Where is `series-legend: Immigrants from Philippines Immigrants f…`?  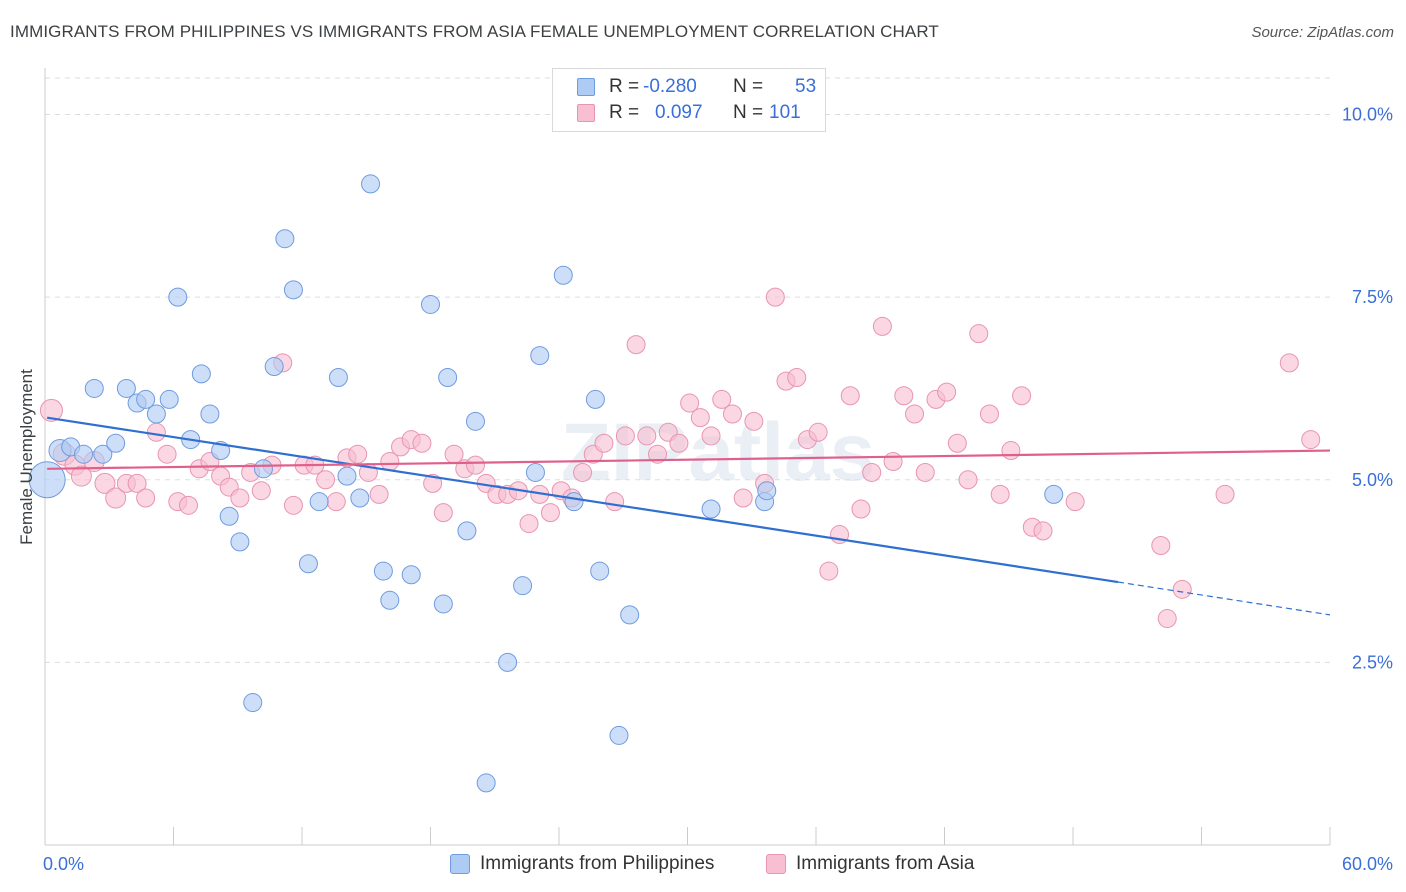 series-legend: Immigrants from Philippines Immigrants f… is located at coordinates (703, 864).